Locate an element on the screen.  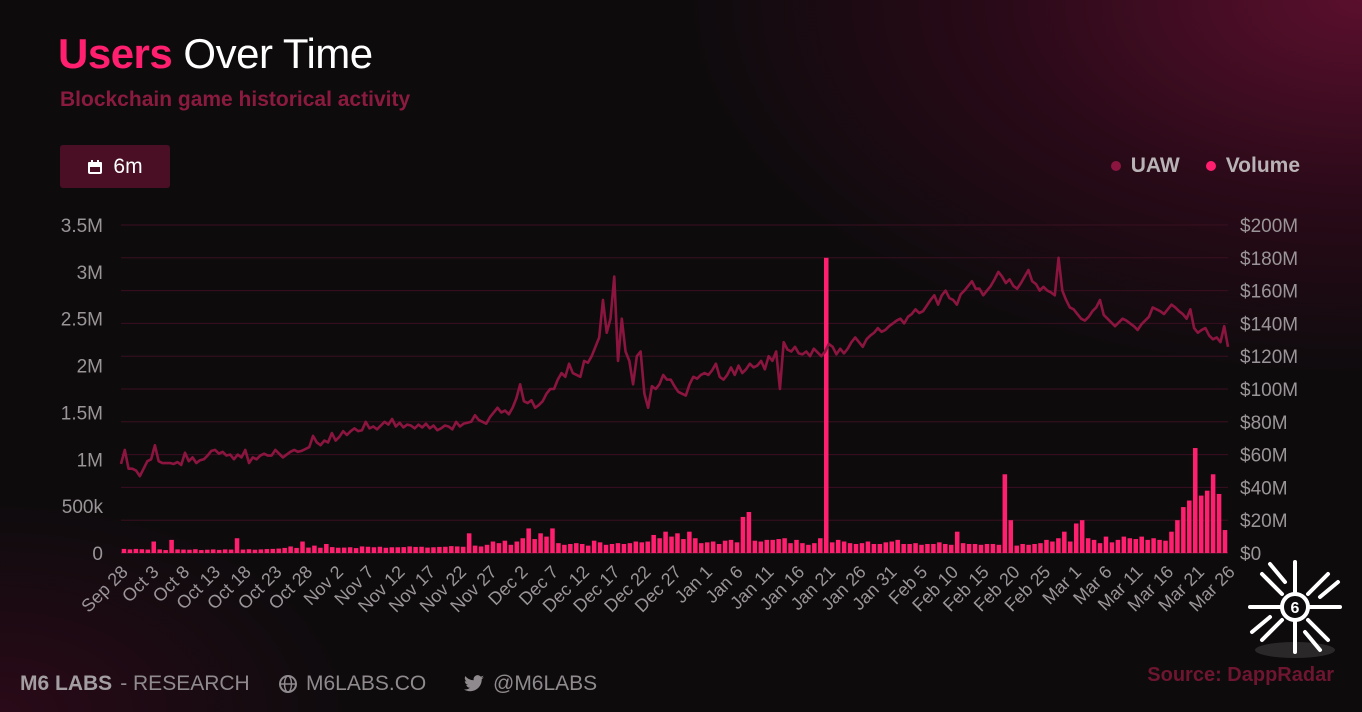
y-right-tick-label: $200M is located at coordinates (1269, 226).